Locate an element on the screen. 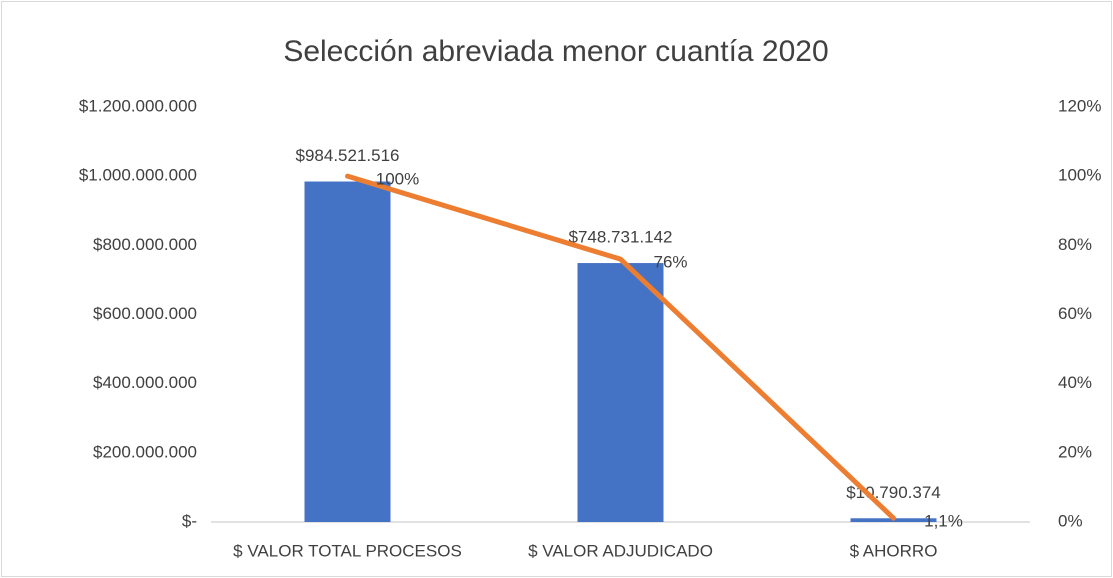 The width and height of the screenshot is (1113, 578). y-tick-label: $800.000.000 is located at coordinates (145, 244).